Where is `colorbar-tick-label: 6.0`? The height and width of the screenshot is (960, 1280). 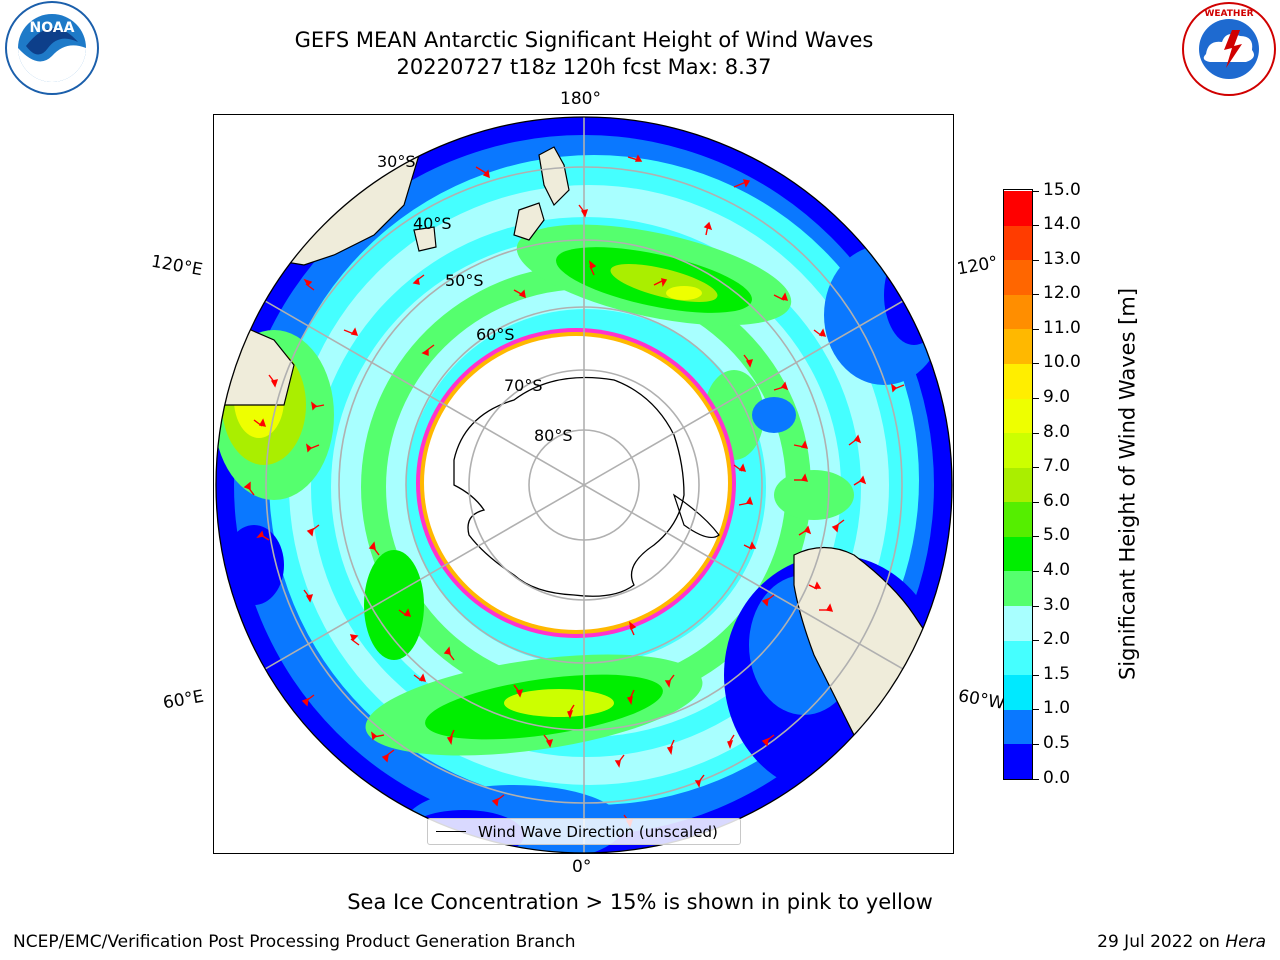 colorbar-tick-label: 6.0 is located at coordinates (1057, 500).